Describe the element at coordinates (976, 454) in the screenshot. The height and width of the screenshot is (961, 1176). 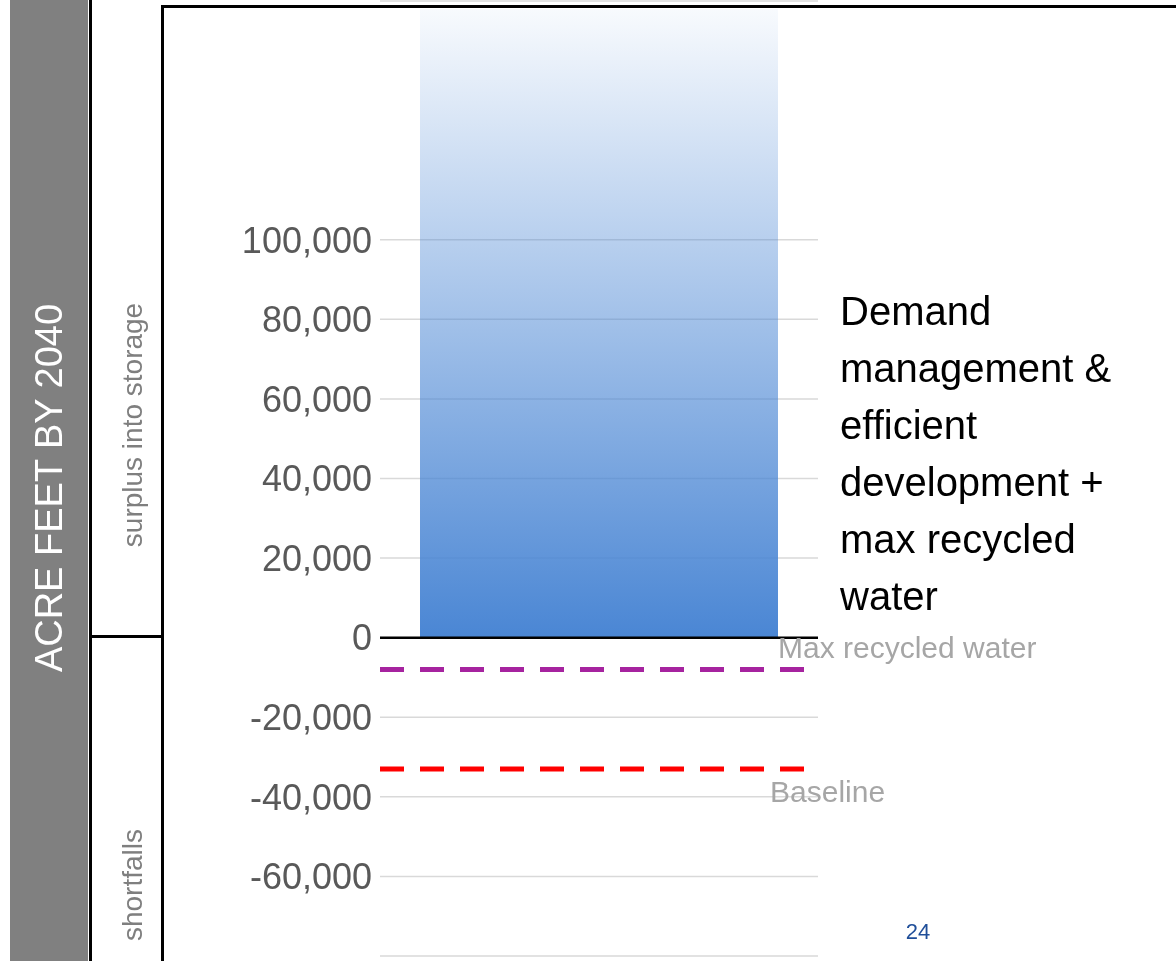
I see `series-label: Demand management & efficient development + max recycled water` at that location.